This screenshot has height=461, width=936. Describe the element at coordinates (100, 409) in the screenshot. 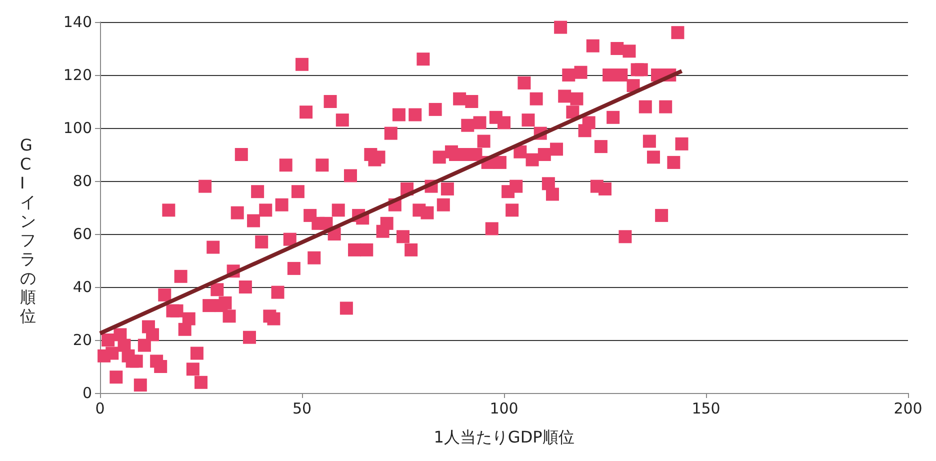

I see `x-tick-label: 0` at that location.